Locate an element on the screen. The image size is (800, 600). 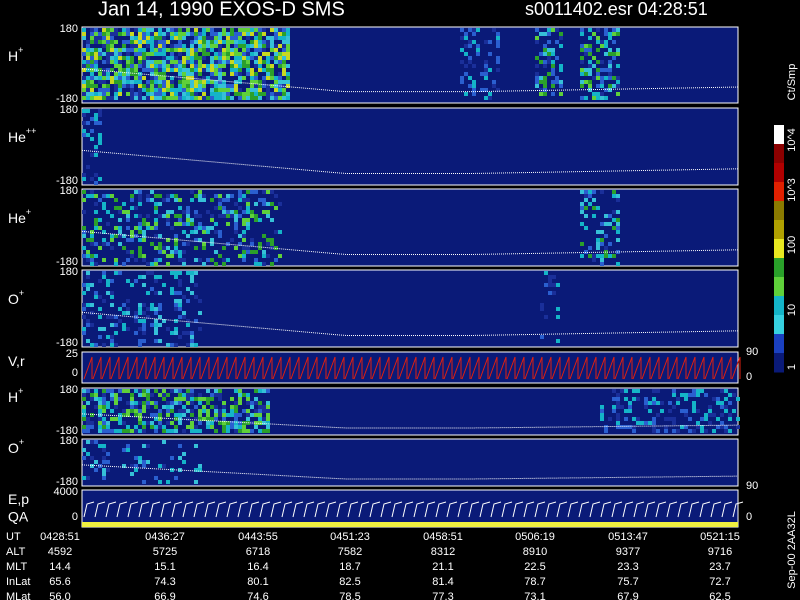
table-cell: 16.4 is located at coordinates (257, 567).